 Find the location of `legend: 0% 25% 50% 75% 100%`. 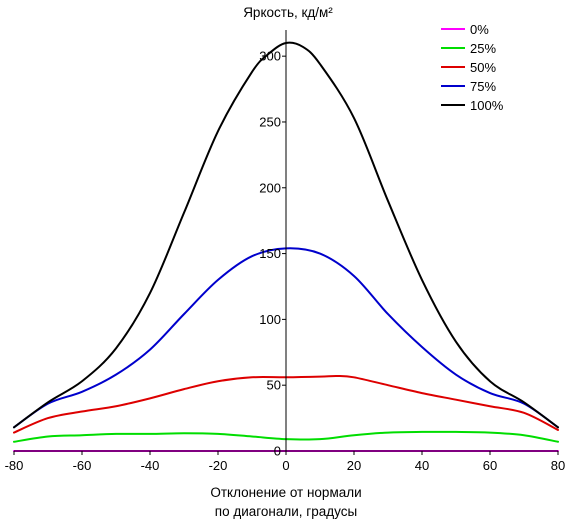

legend: 0% 25% 50% 75% 100% is located at coordinates (472, 67).